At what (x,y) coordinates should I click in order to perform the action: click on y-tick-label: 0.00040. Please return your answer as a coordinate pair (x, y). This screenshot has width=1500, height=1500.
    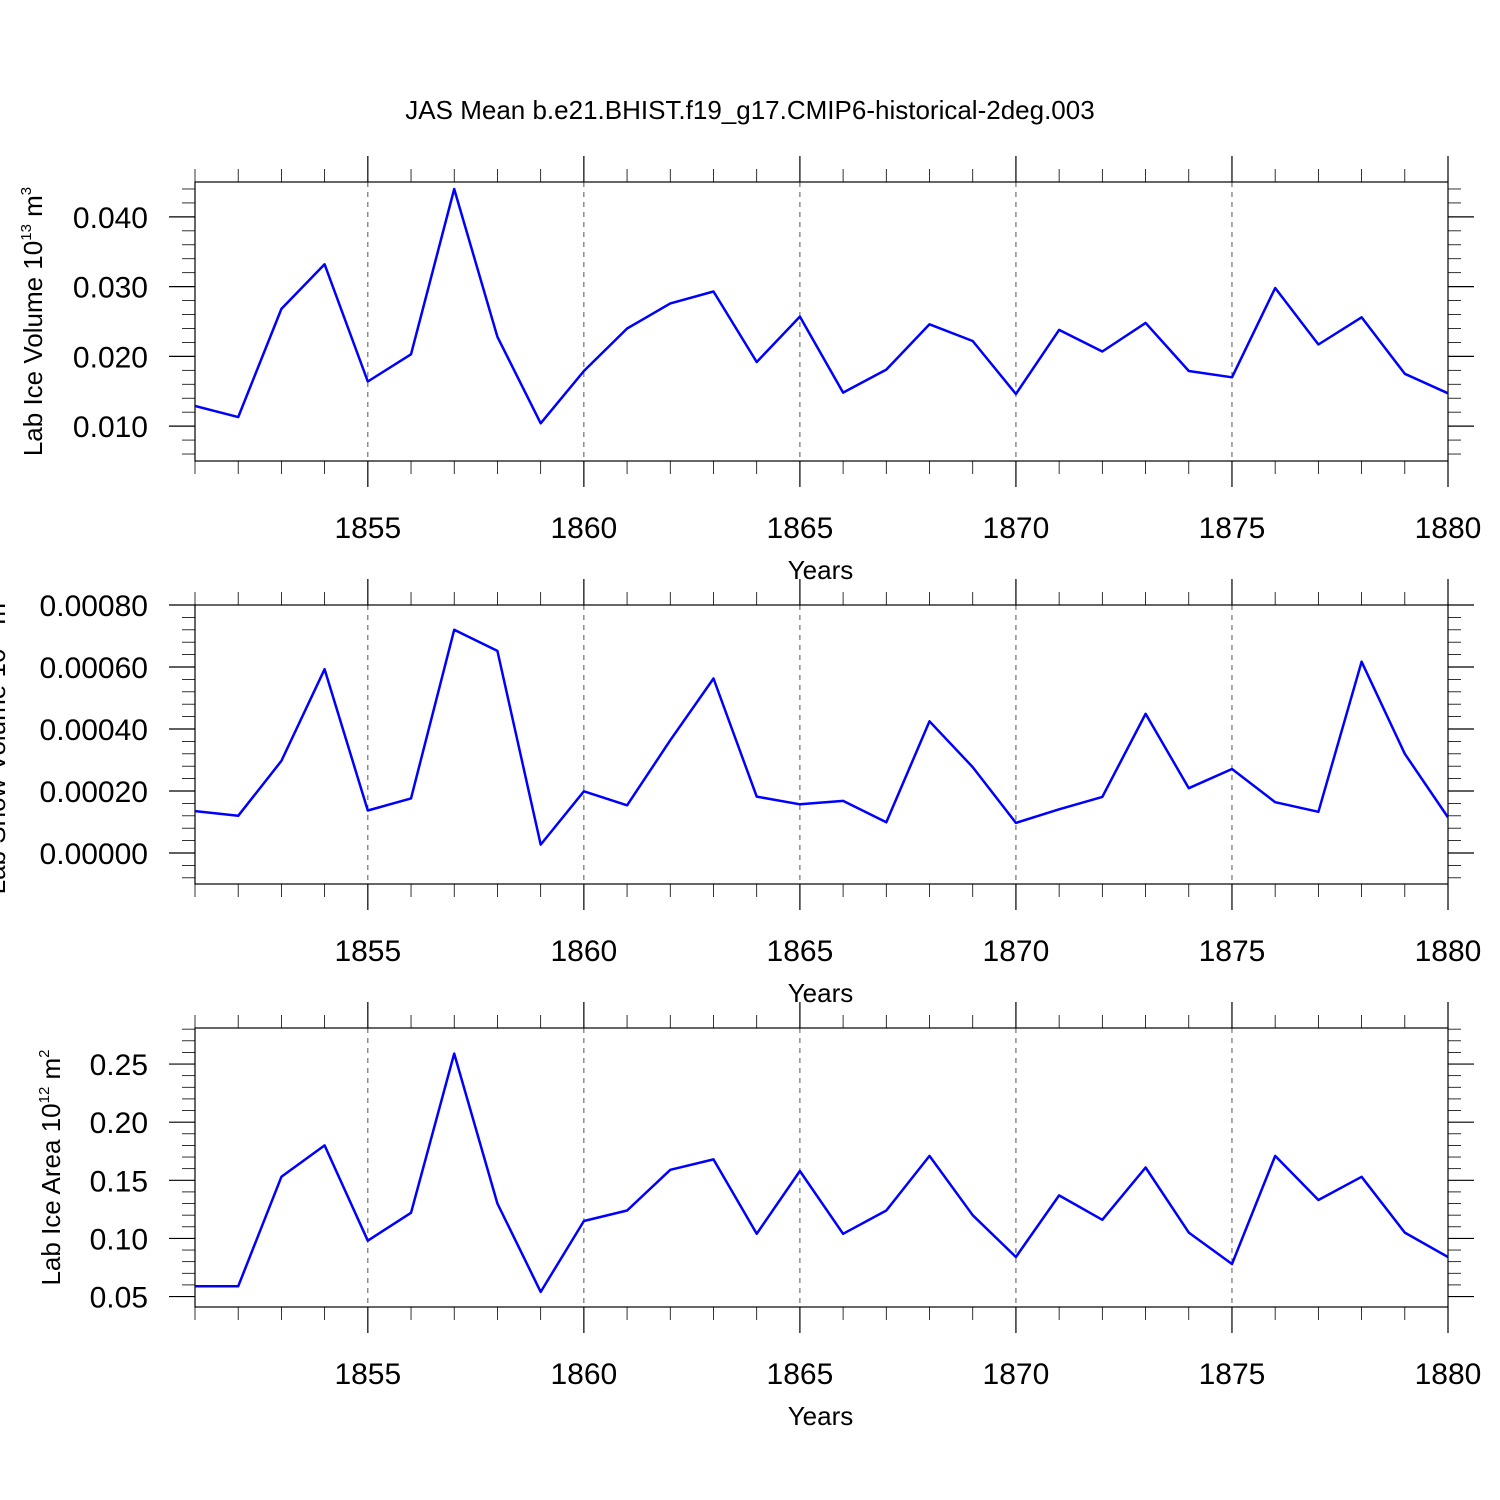
    Looking at the image, I should click on (94, 730).